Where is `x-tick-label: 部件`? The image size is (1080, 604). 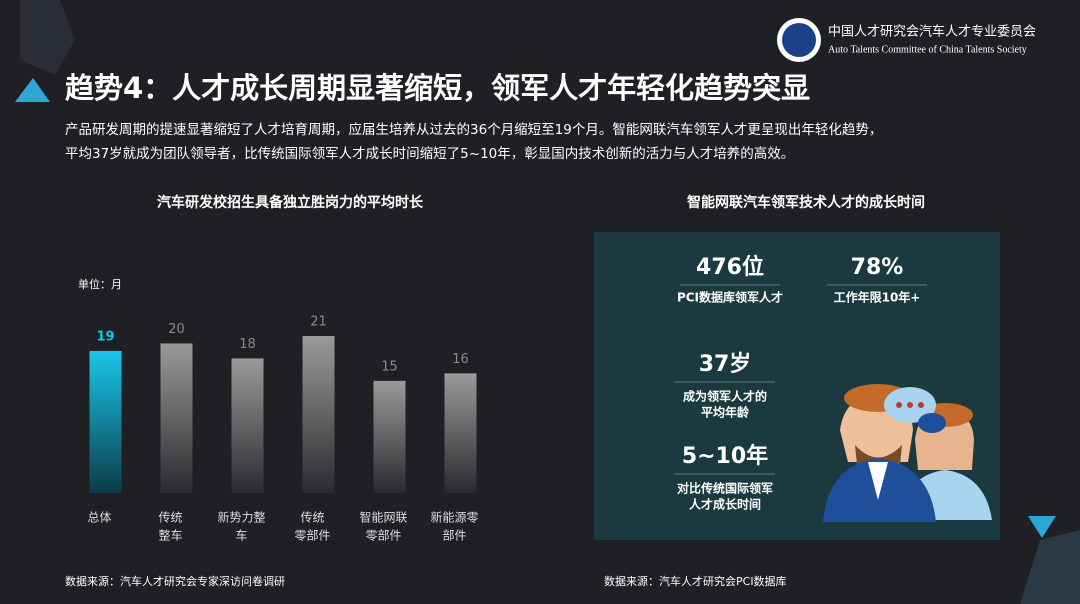 x-tick-label: 部件 is located at coordinates (454, 535).